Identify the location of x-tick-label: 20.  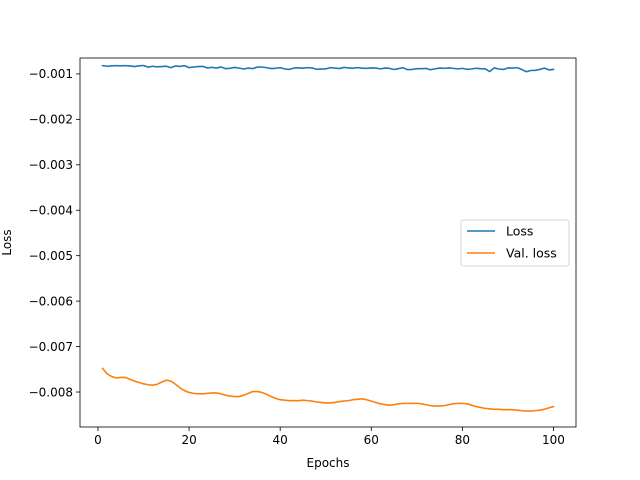
(188, 440).